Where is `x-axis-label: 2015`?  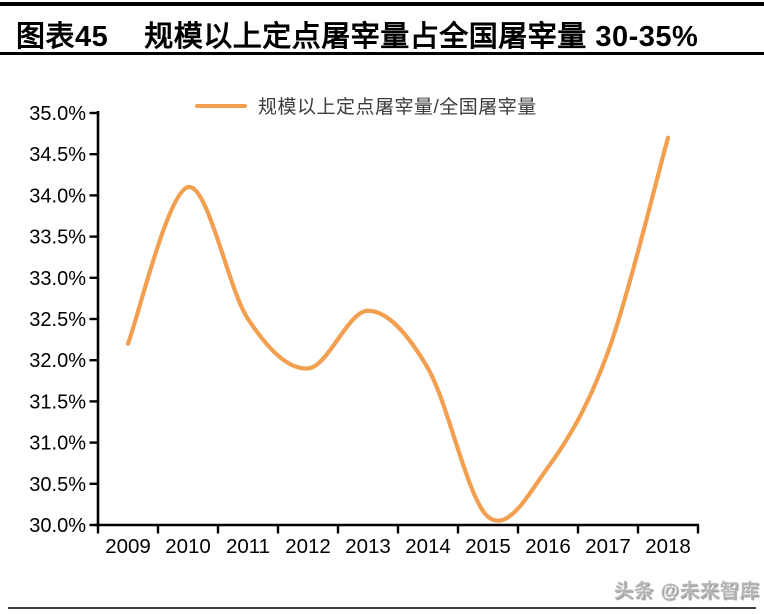
x-axis-label: 2015 is located at coordinates (488, 546).